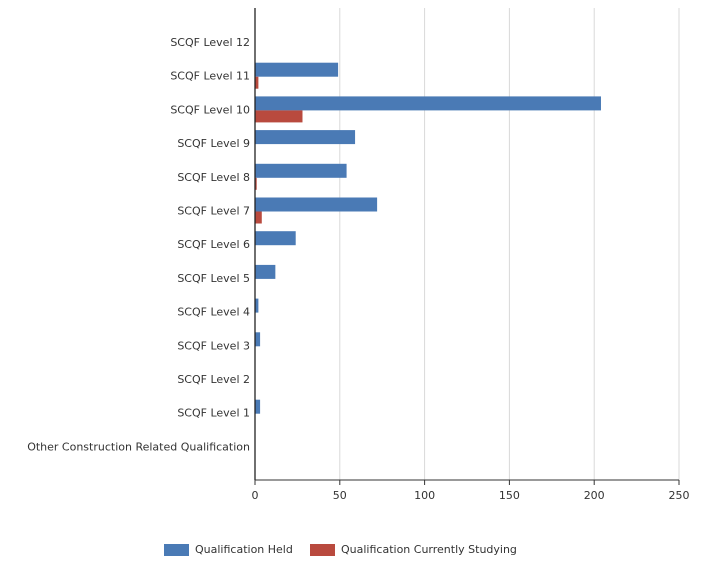  What do you see at coordinates (210, 109) in the screenshot?
I see `y-category-label: SCQF Level 10` at bounding box center [210, 109].